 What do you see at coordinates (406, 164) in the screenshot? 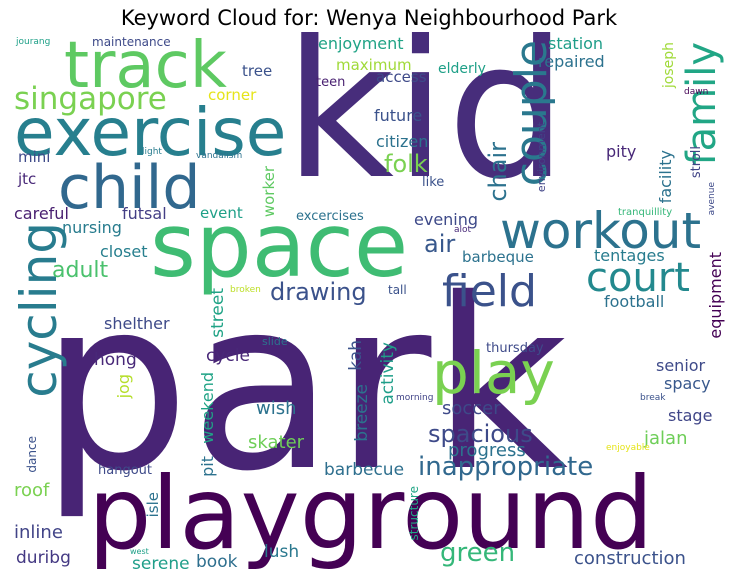
I see `word-folk: folk` at bounding box center [406, 164].